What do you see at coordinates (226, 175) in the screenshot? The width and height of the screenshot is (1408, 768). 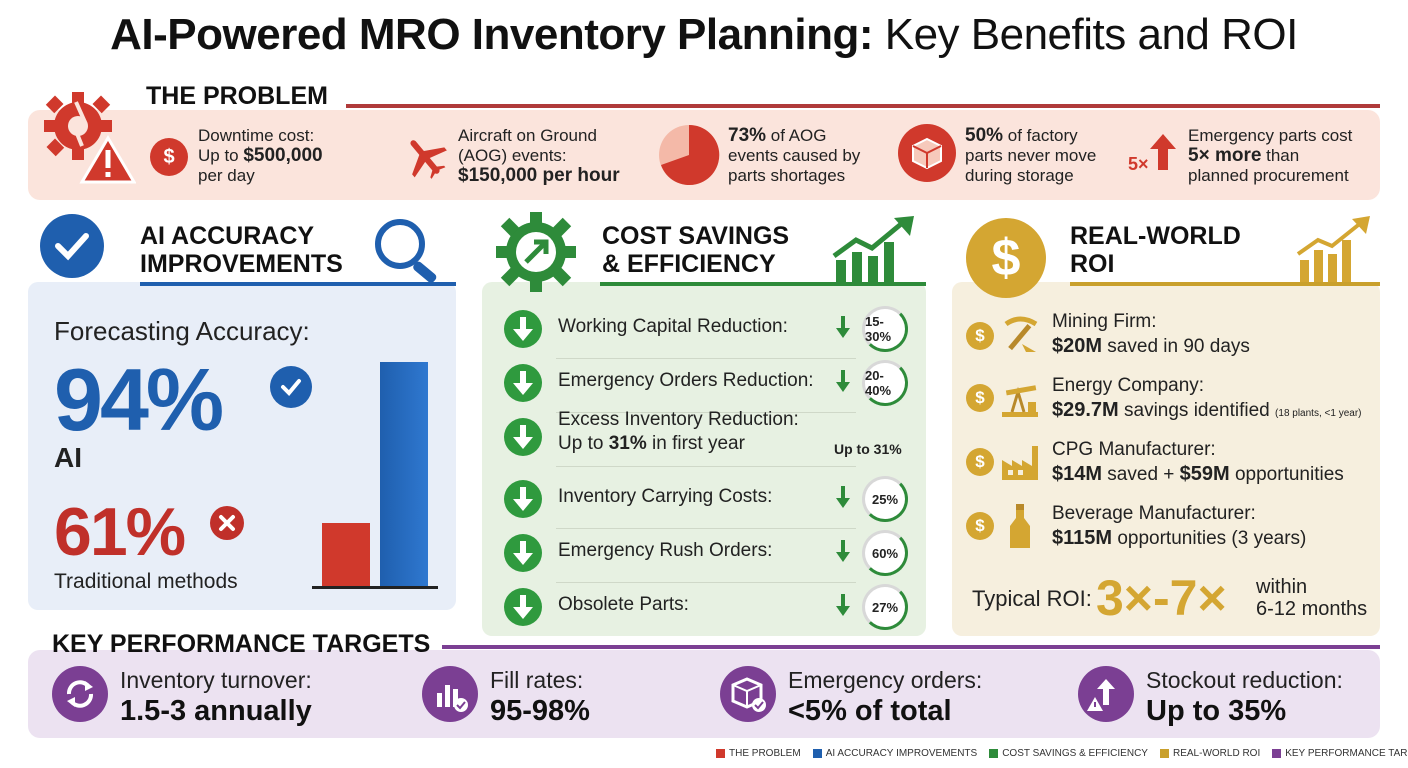 I see `problem-downtime-unit: per day` at bounding box center [226, 175].